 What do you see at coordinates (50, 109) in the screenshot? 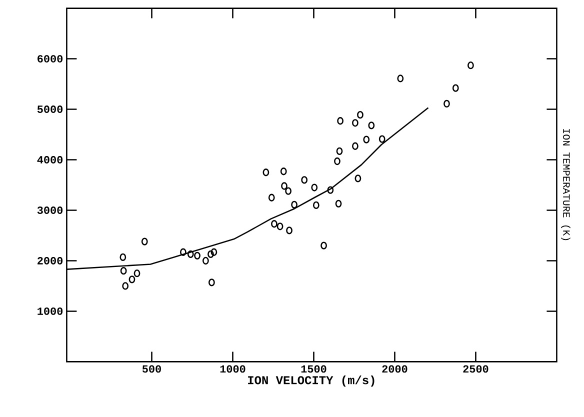
I see `y-tick-label: 5000` at bounding box center [50, 109].